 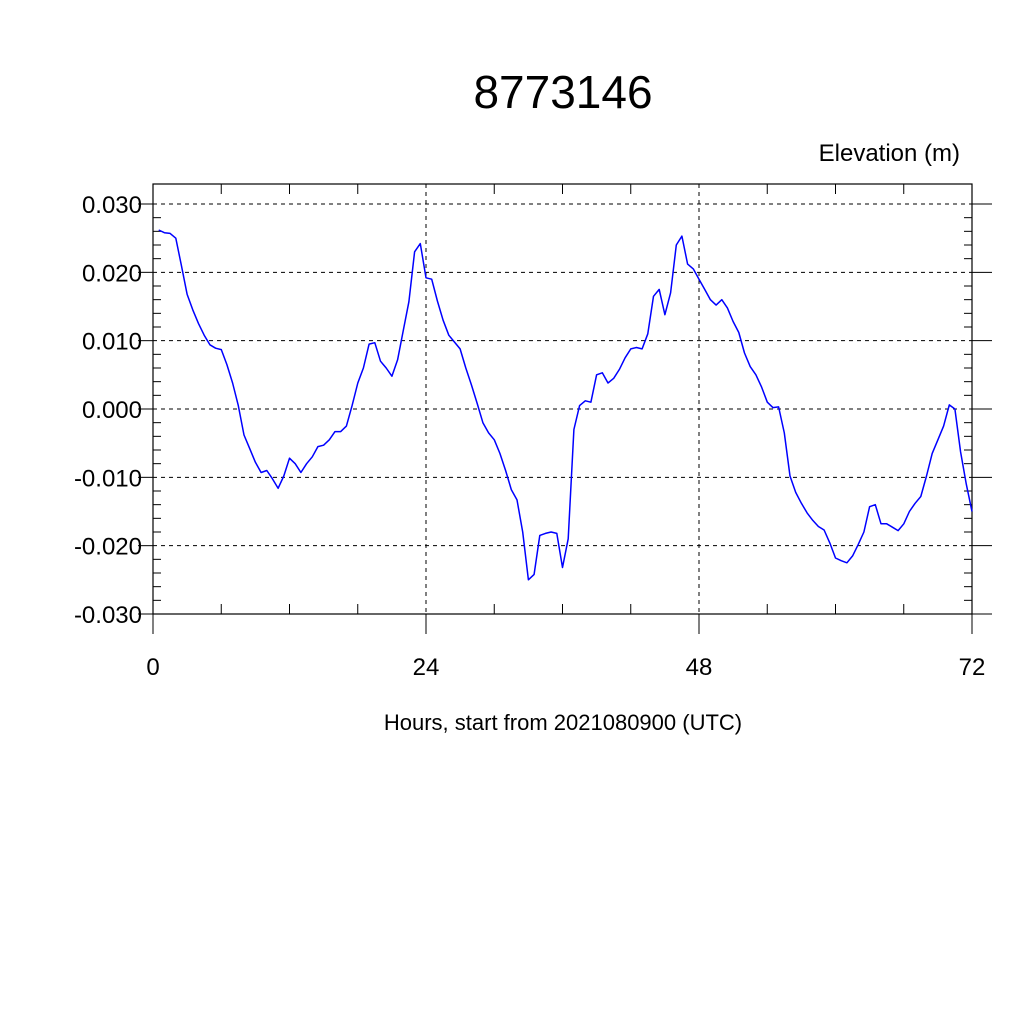 I want to click on x-axis-label: Hours, start from 2021080900 (UTC), so click(x=563, y=722).